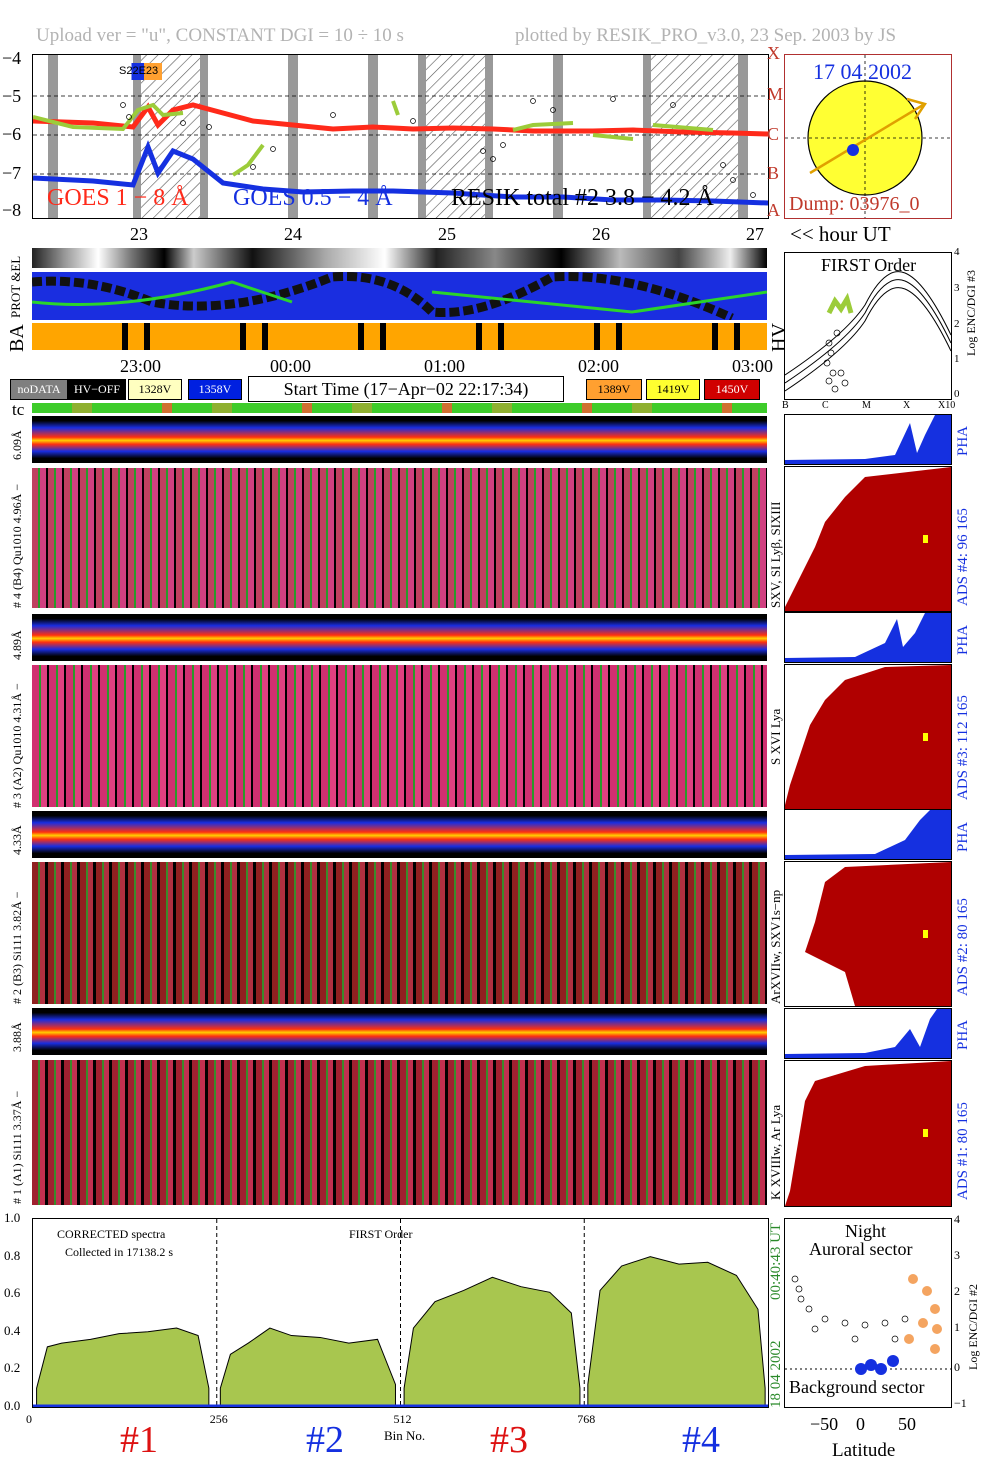  I want to click on strip-particle, so click(399, 296).